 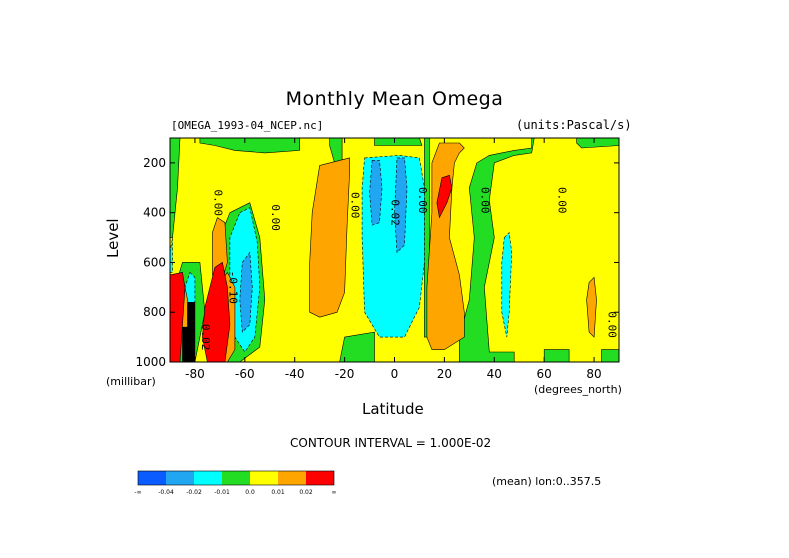 I want to click on colorbar-frame, so click(x=236, y=478).